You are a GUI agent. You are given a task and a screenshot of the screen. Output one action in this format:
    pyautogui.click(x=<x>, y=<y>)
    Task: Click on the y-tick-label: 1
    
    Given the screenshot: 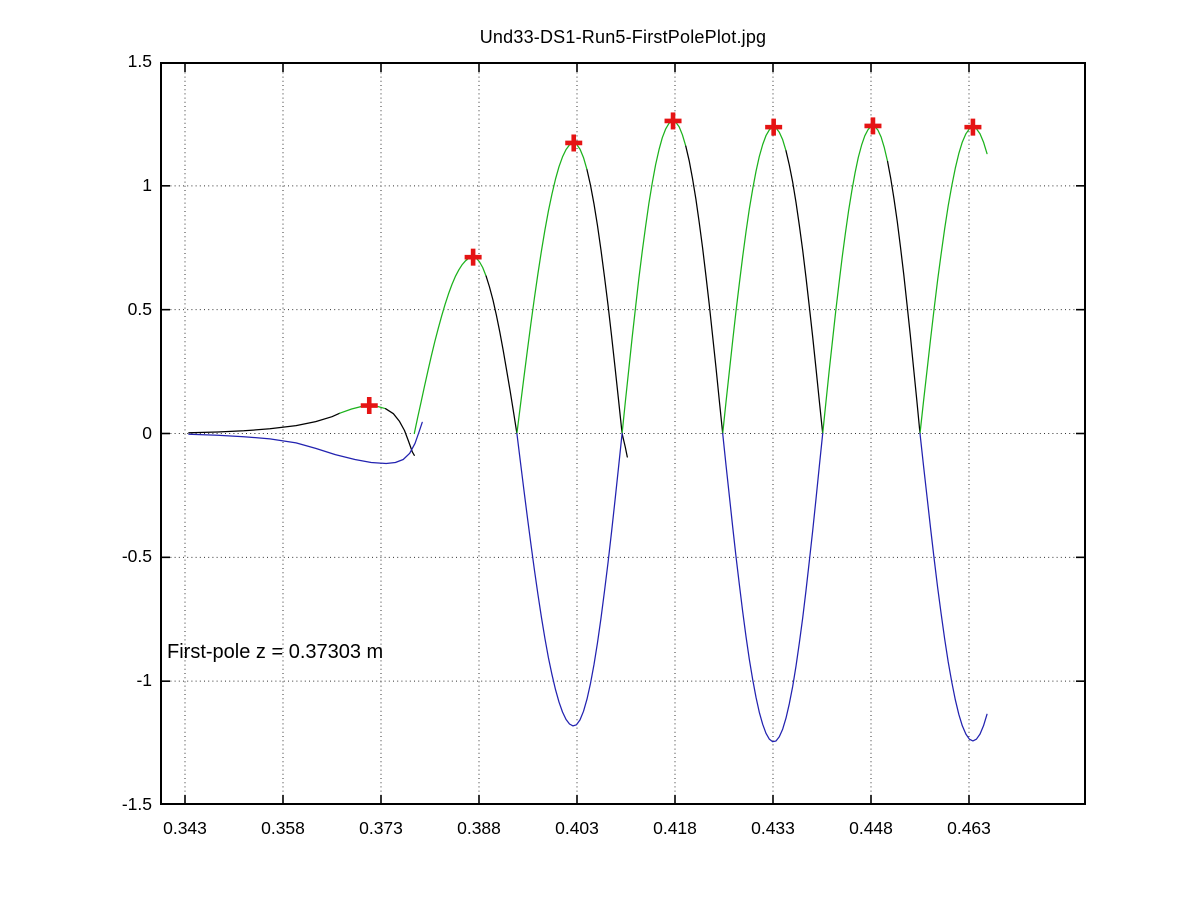 What is the action you would take?
    pyautogui.click(x=147, y=184)
    